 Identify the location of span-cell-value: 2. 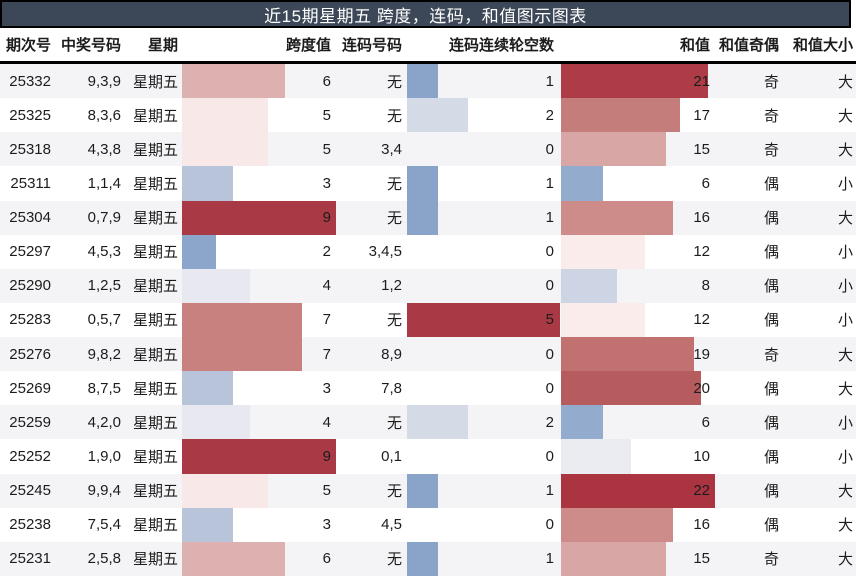
(326, 252).